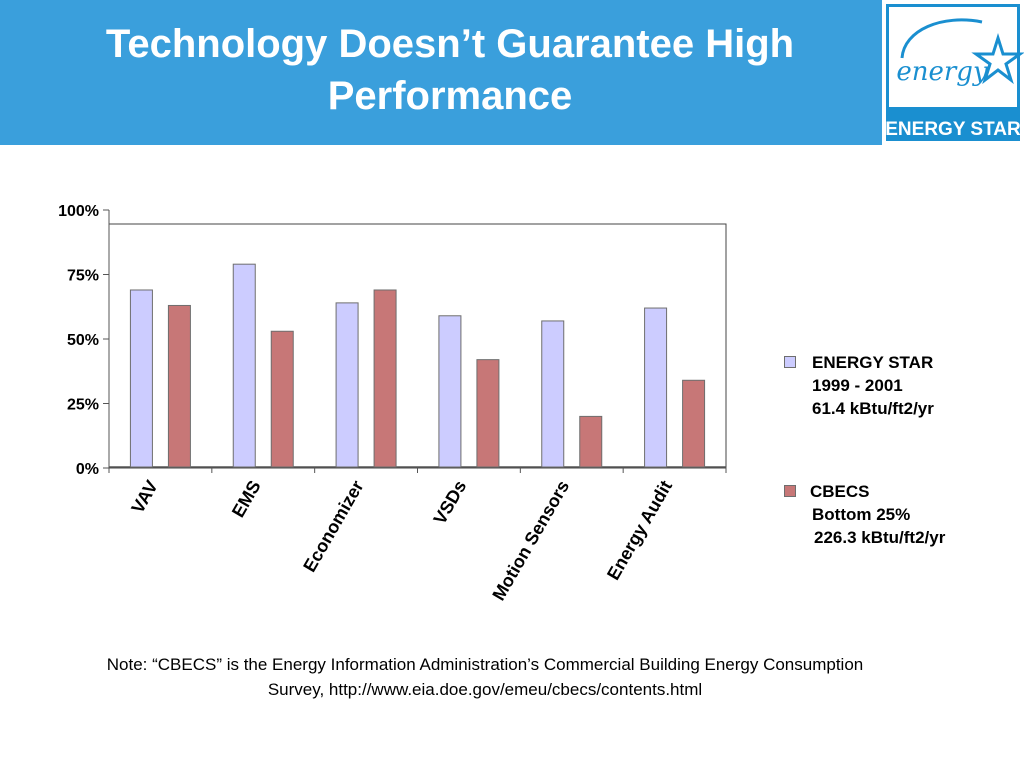 Image resolution: width=1024 pixels, height=768 pixels. Describe the element at coordinates (144, 497) in the screenshot. I see `x-category-label: VAV` at that location.